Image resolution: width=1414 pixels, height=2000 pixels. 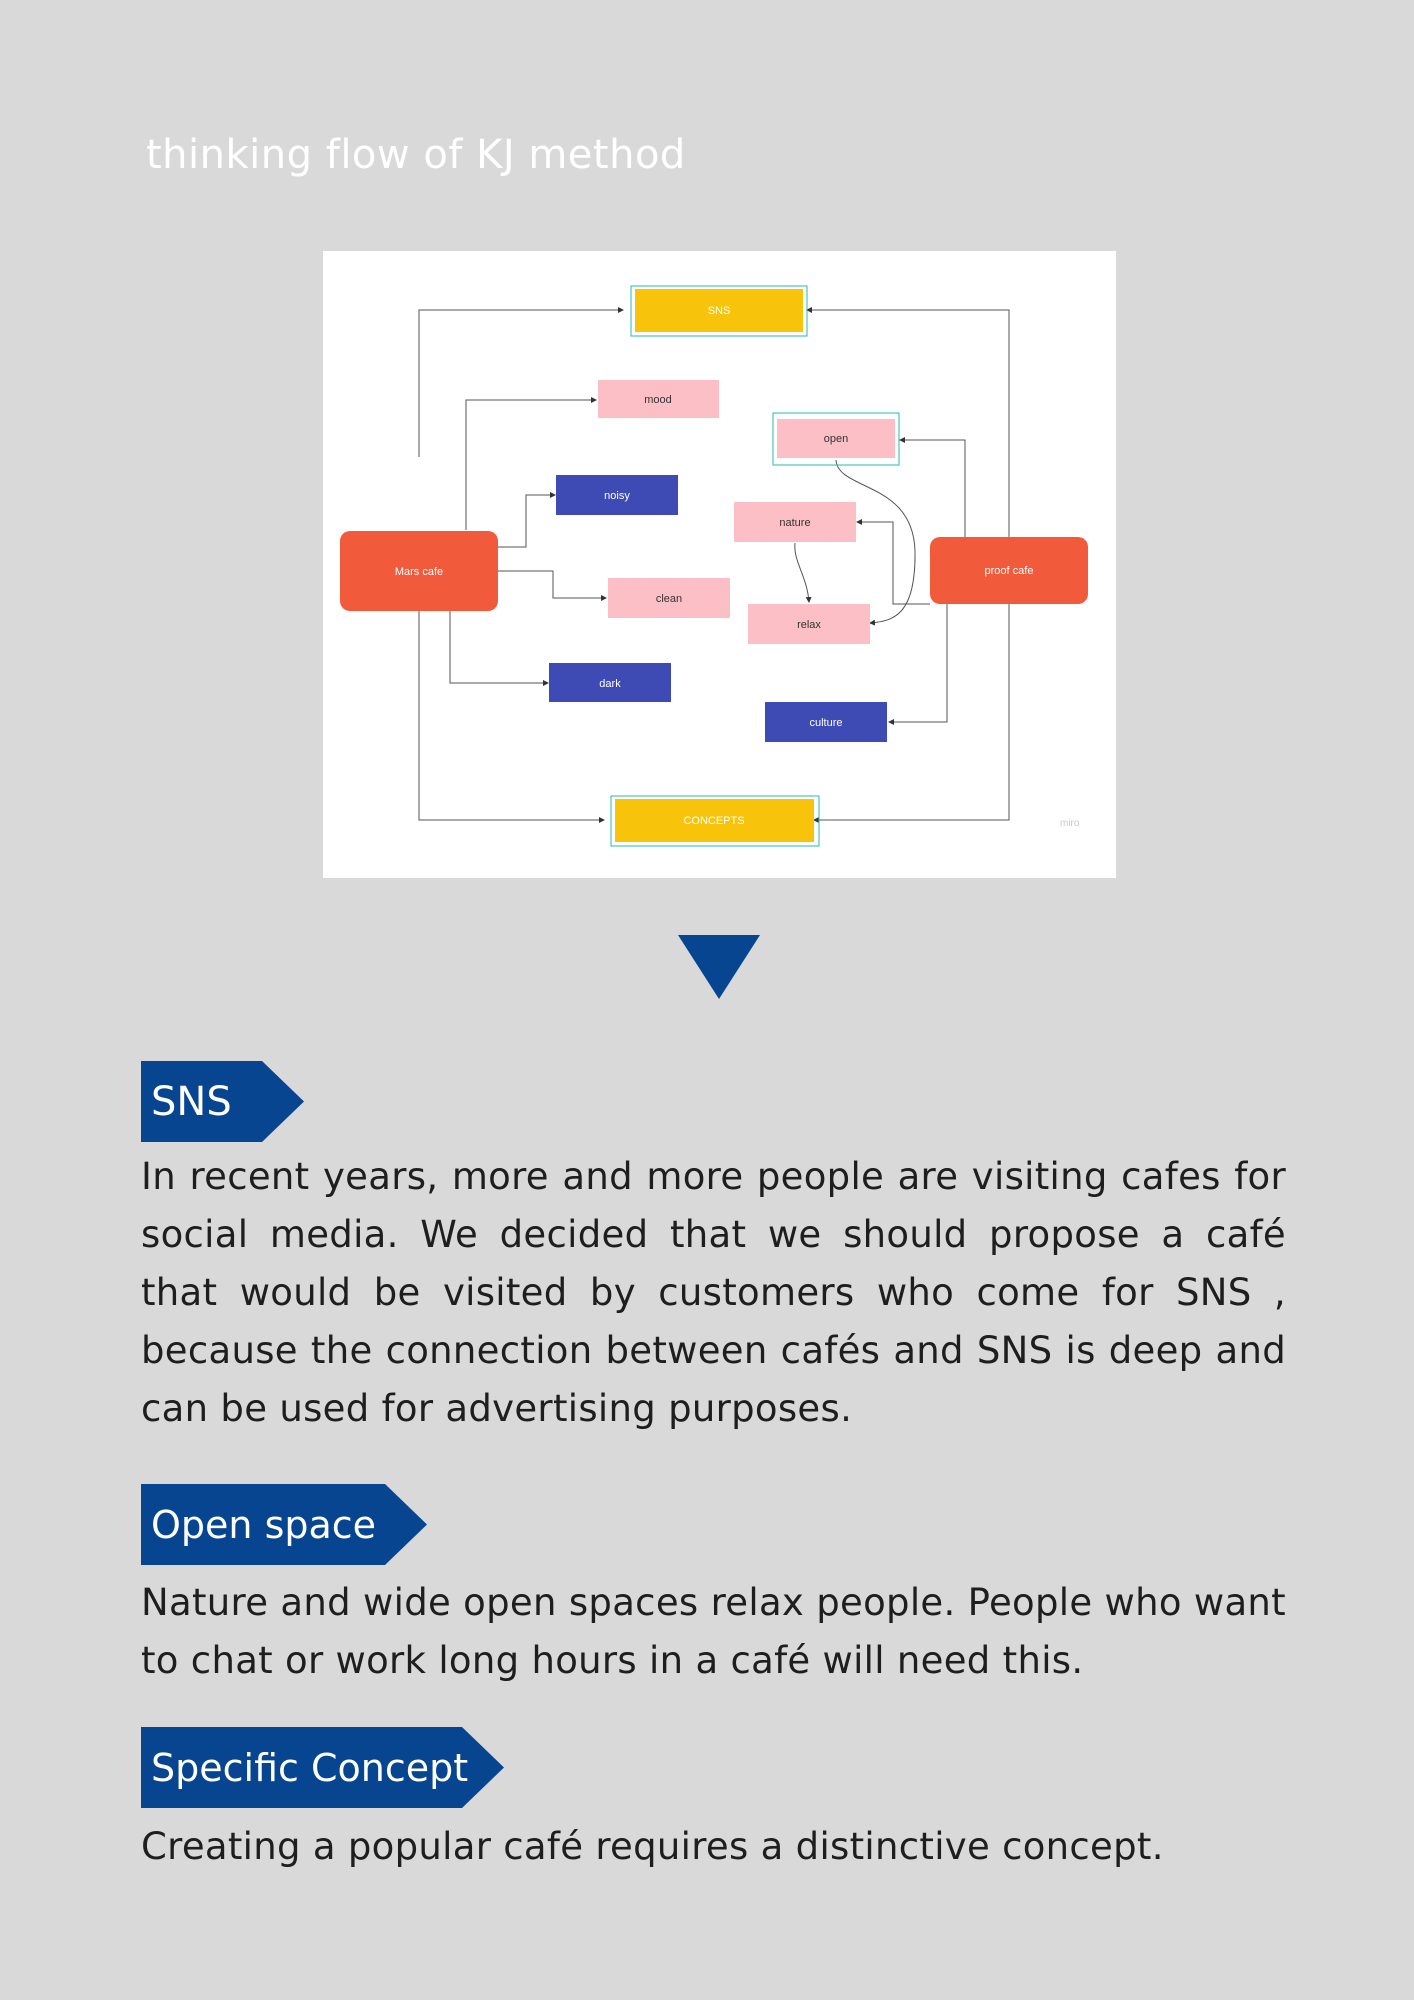 I want to click on node-dark-label: dark, so click(x=610, y=684).